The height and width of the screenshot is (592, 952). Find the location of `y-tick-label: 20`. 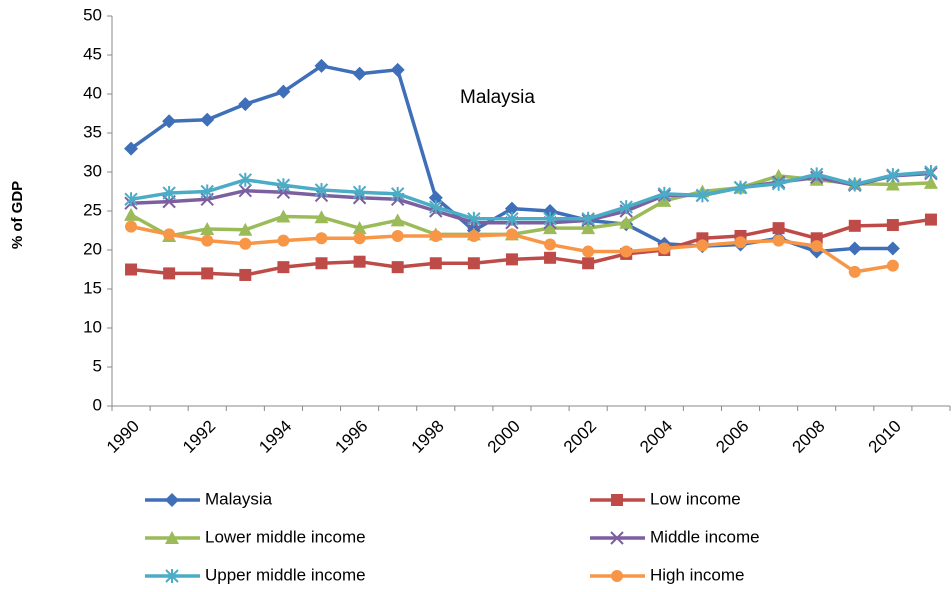

y-tick-label: 20 is located at coordinates (92, 248).